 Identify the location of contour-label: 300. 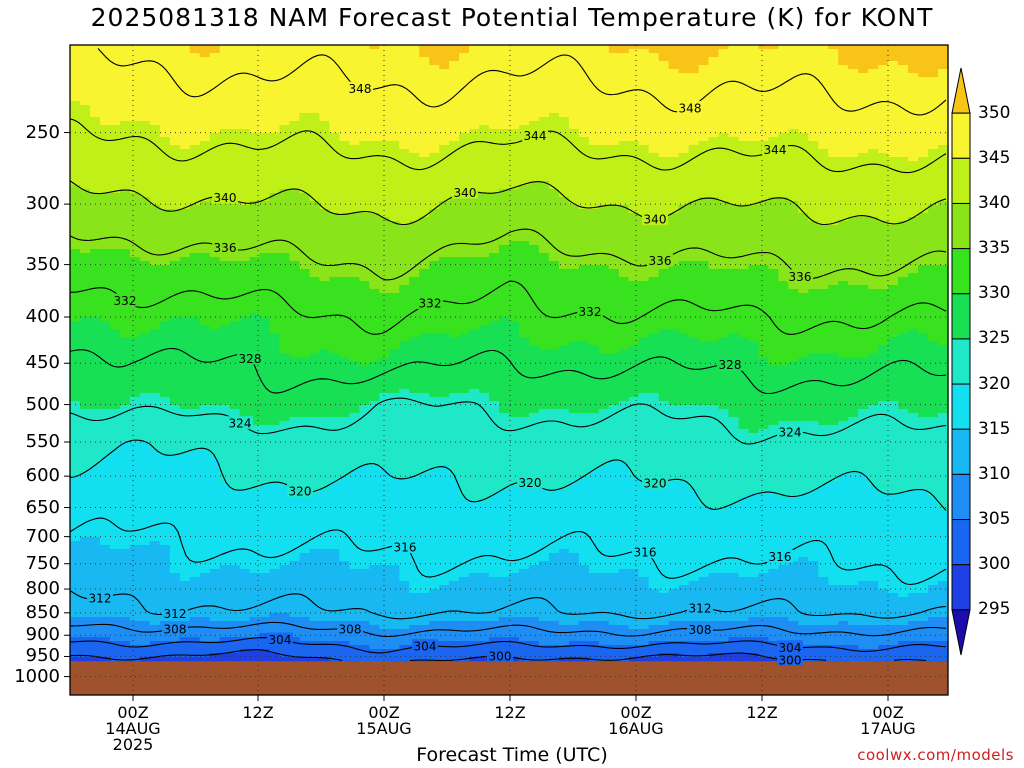
(790, 659).